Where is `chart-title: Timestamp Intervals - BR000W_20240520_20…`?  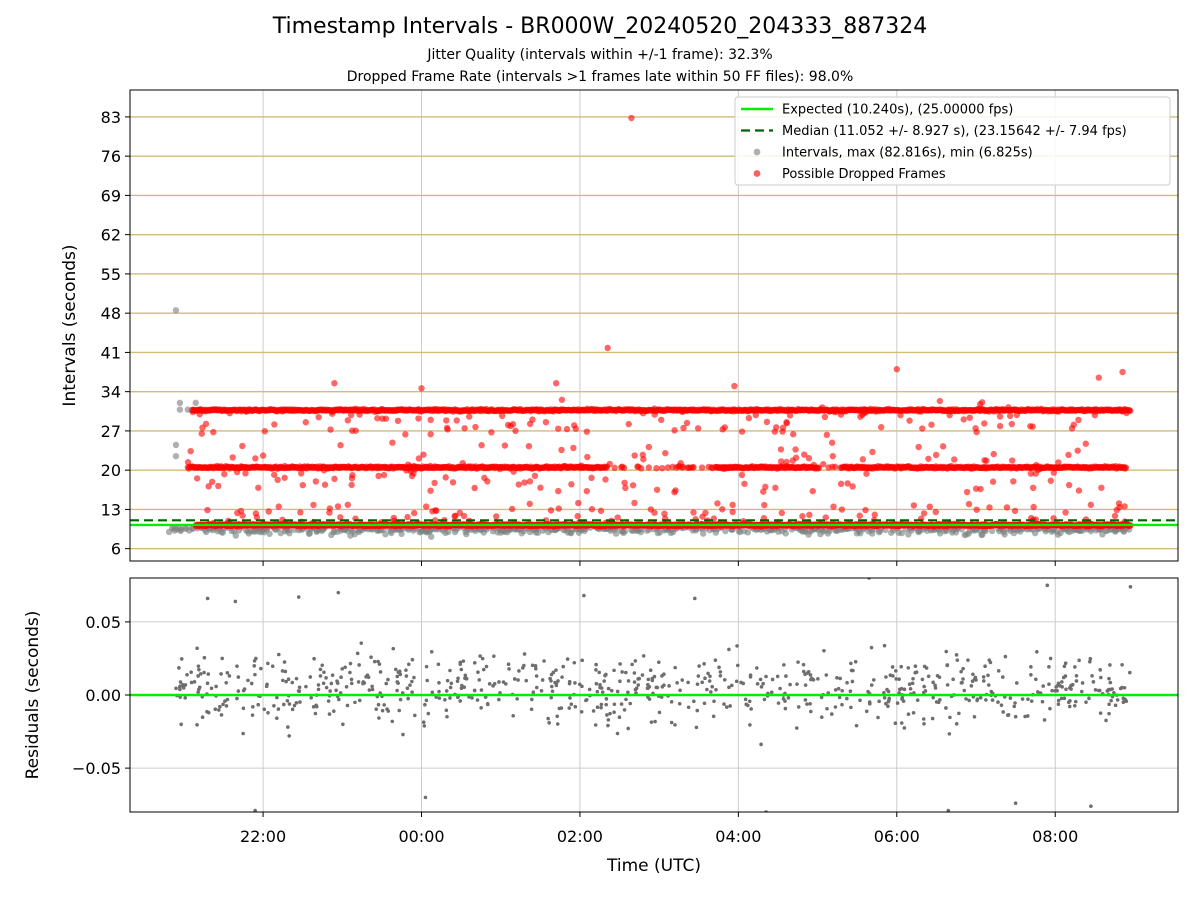 chart-title: Timestamp Intervals - BR000W_20240520_20… is located at coordinates (600, 26).